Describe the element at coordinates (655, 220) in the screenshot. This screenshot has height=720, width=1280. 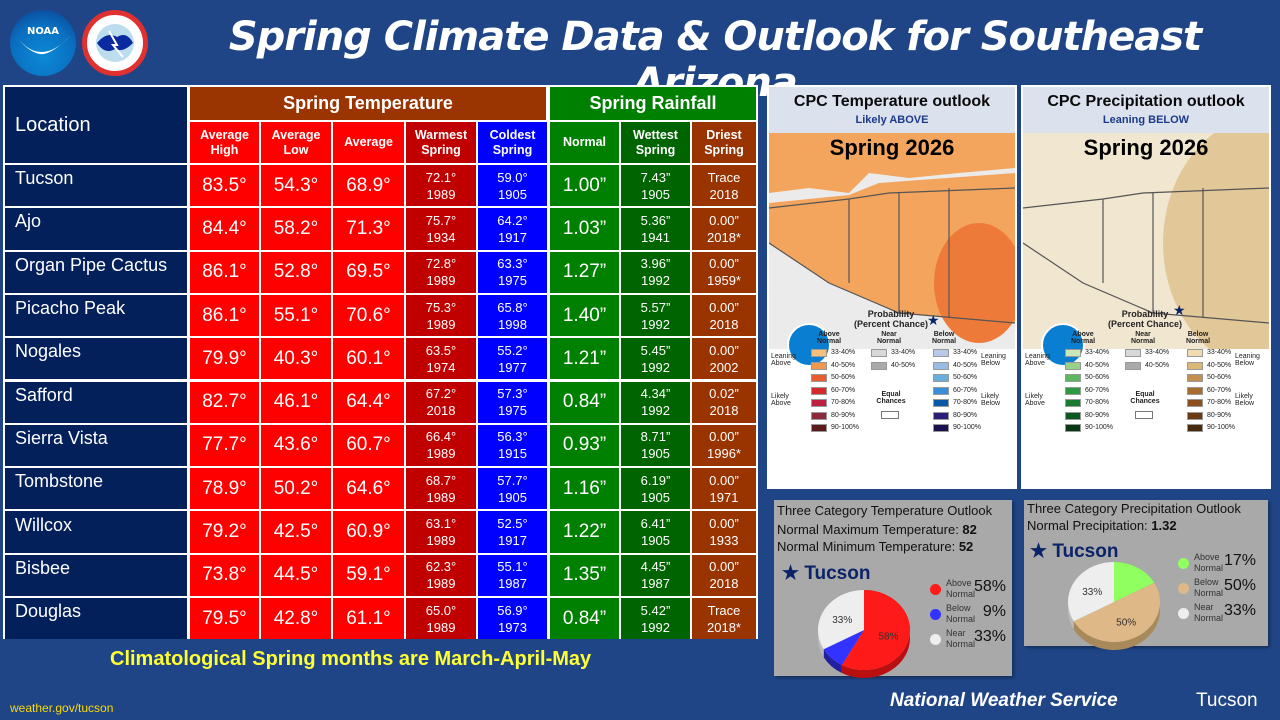
I see `value: 5.36”` at that location.